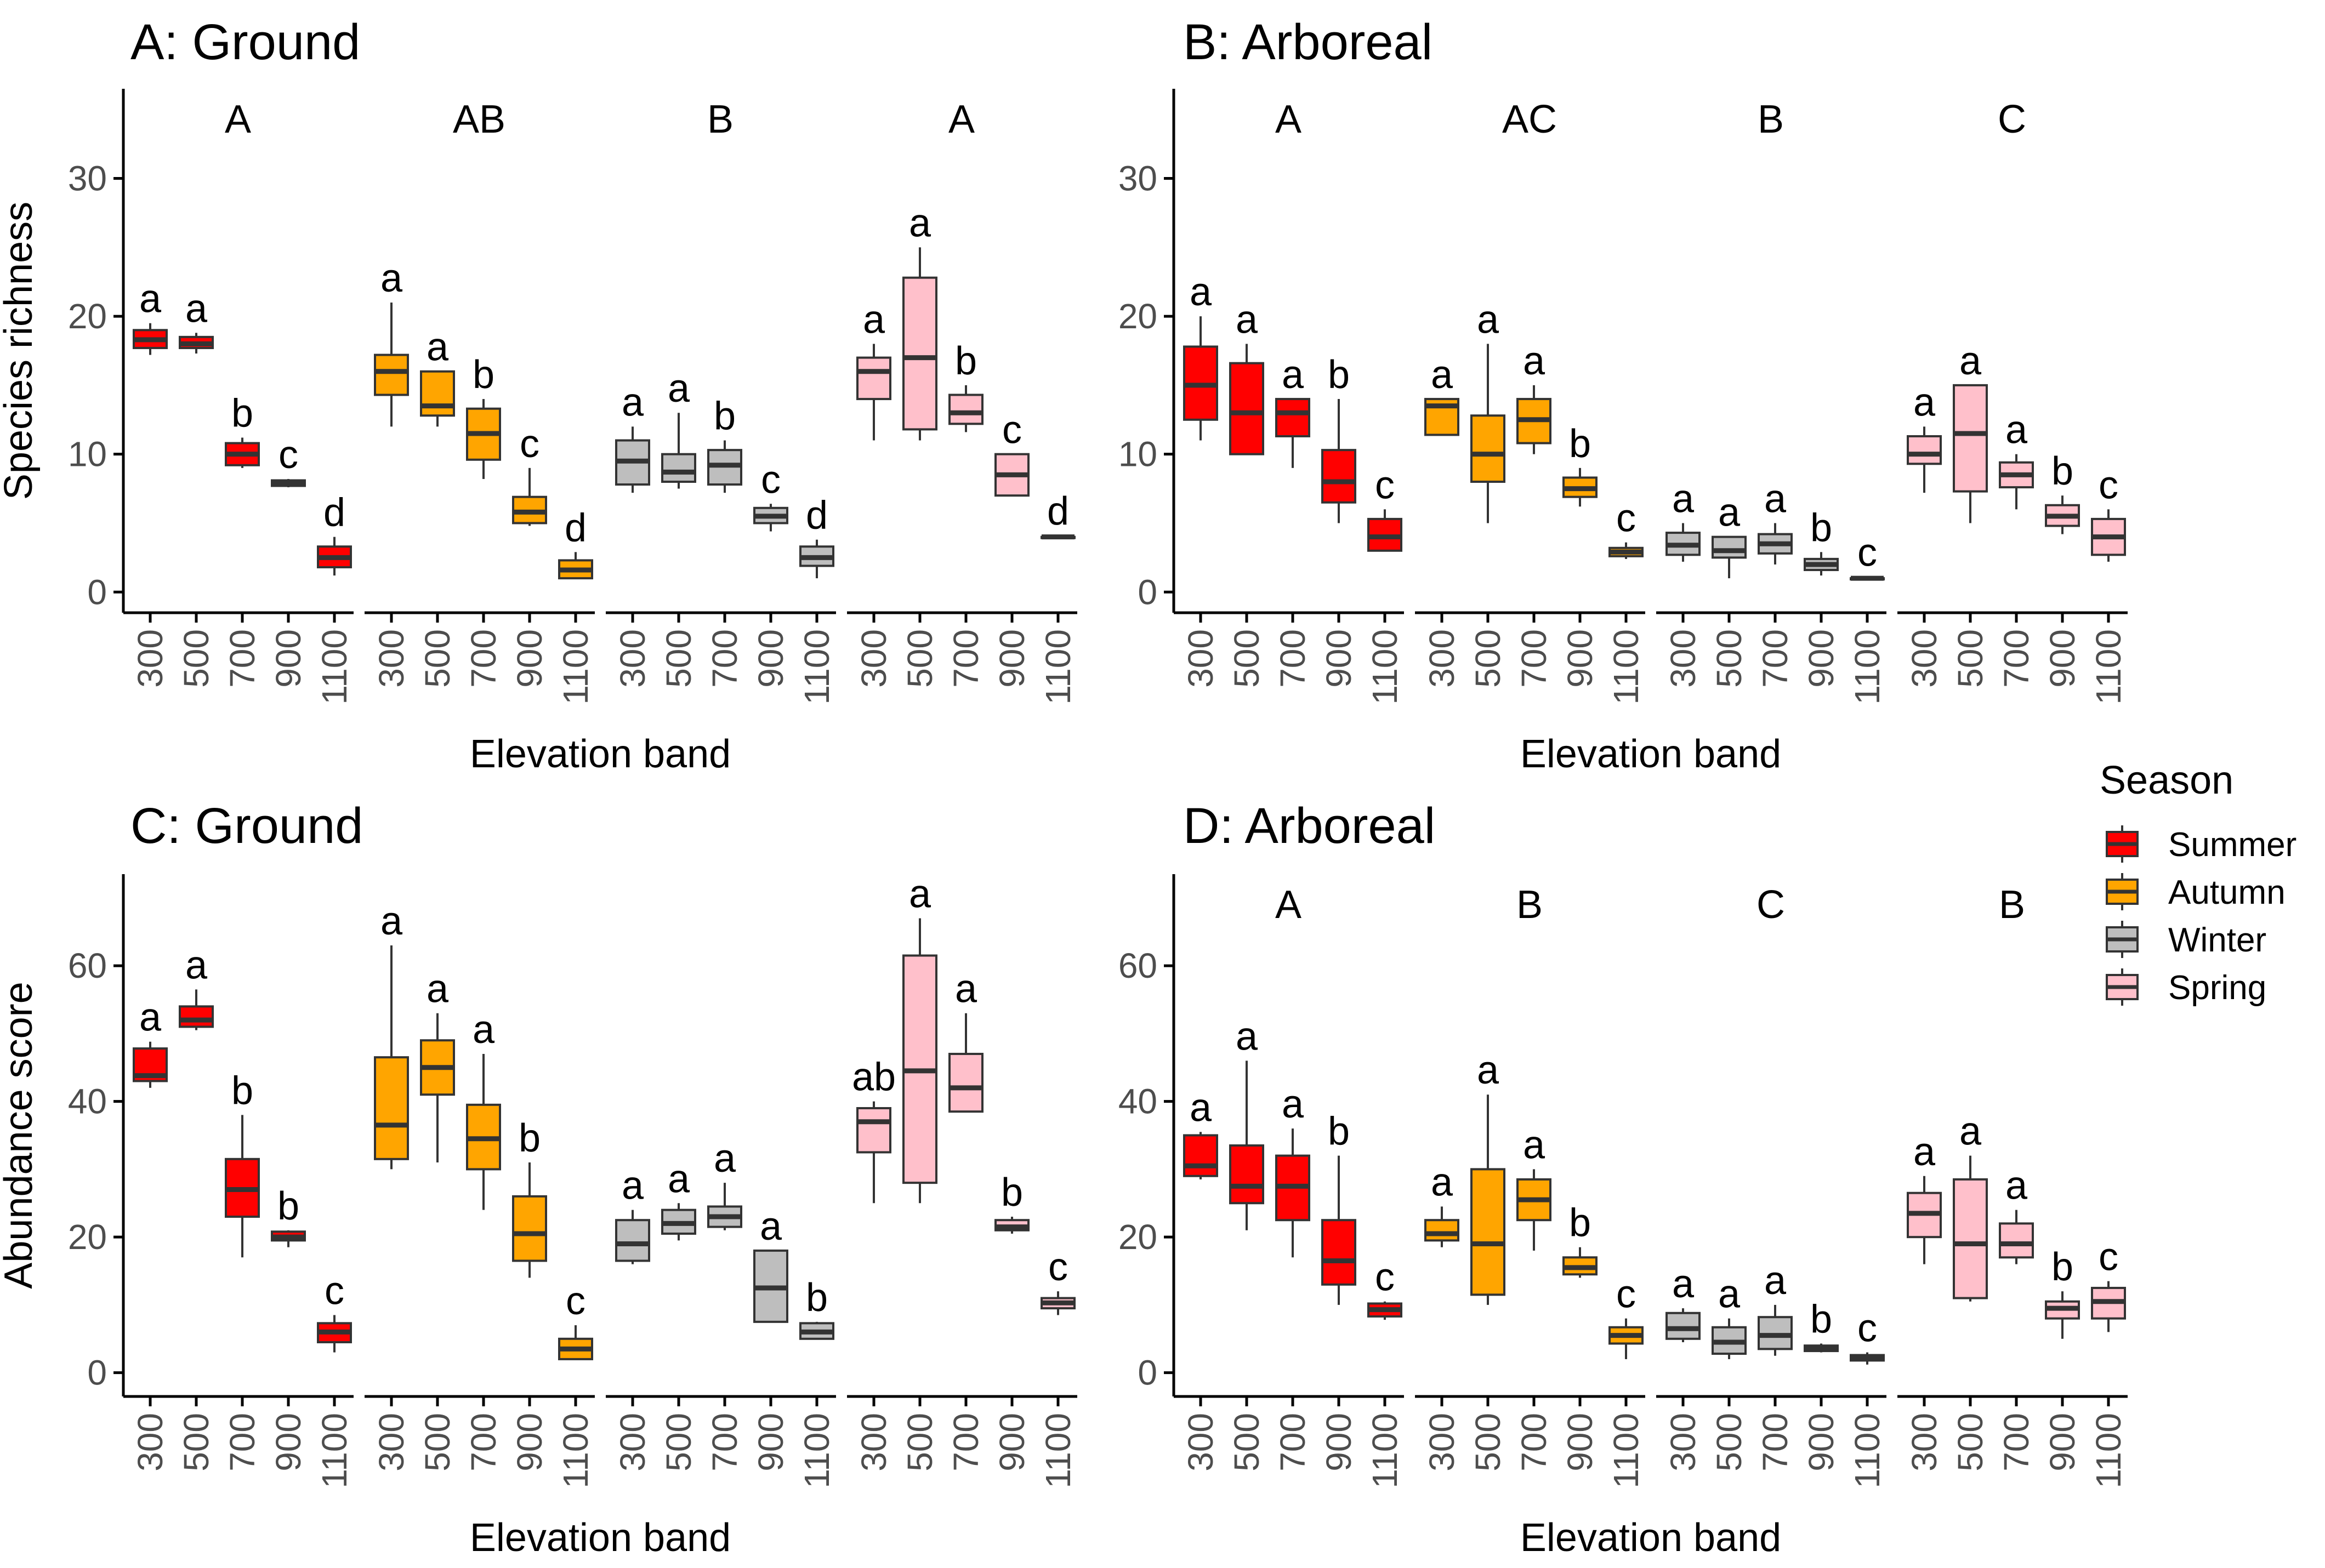 The height and width of the screenshot is (1568, 2325). What do you see at coordinates (2012, 401) in the screenshot?
I see `facet-spring: C 300 a 500 a 700 a 900 b 1100 c` at bounding box center [2012, 401].